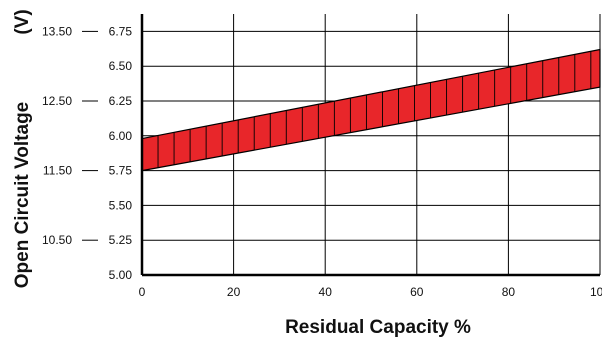 This screenshot has width=602, height=339. Describe the element at coordinates (57, 240) in the screenshot. I see `y-tick-label-outer: 10.50` at that location.